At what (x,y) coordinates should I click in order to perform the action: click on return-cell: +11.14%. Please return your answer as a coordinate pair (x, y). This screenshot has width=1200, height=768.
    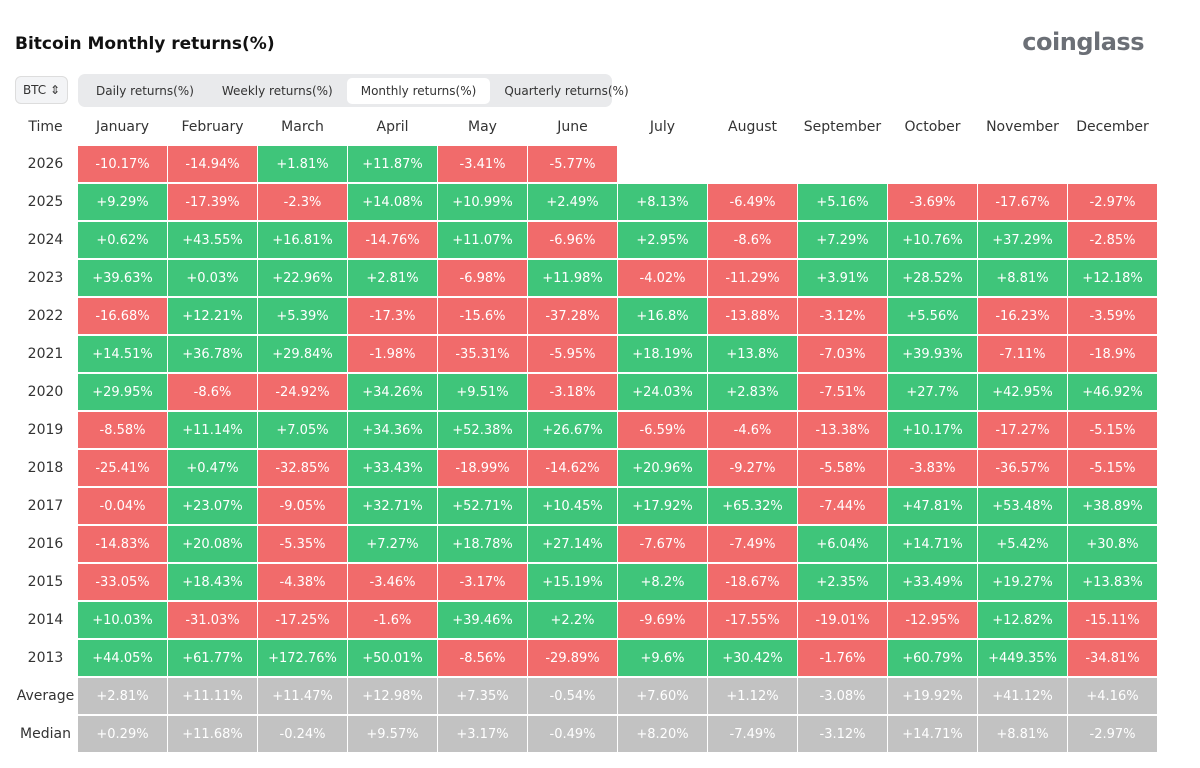
    Looking at the image, I should click on (212, 430).